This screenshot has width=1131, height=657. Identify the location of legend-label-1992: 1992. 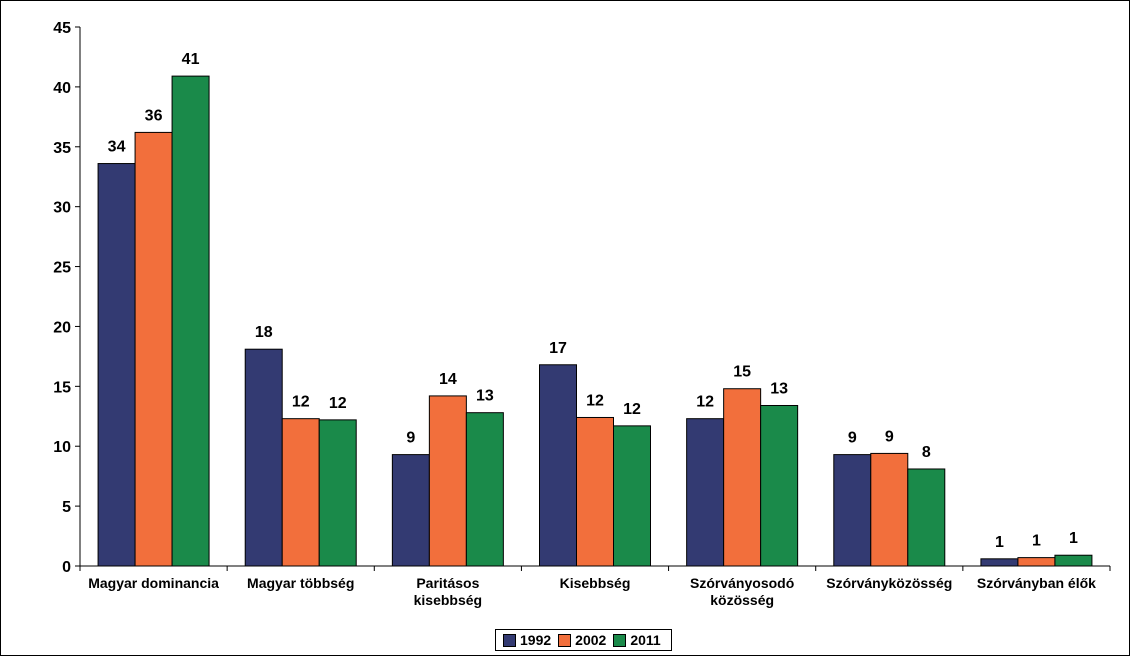
(536, 640).